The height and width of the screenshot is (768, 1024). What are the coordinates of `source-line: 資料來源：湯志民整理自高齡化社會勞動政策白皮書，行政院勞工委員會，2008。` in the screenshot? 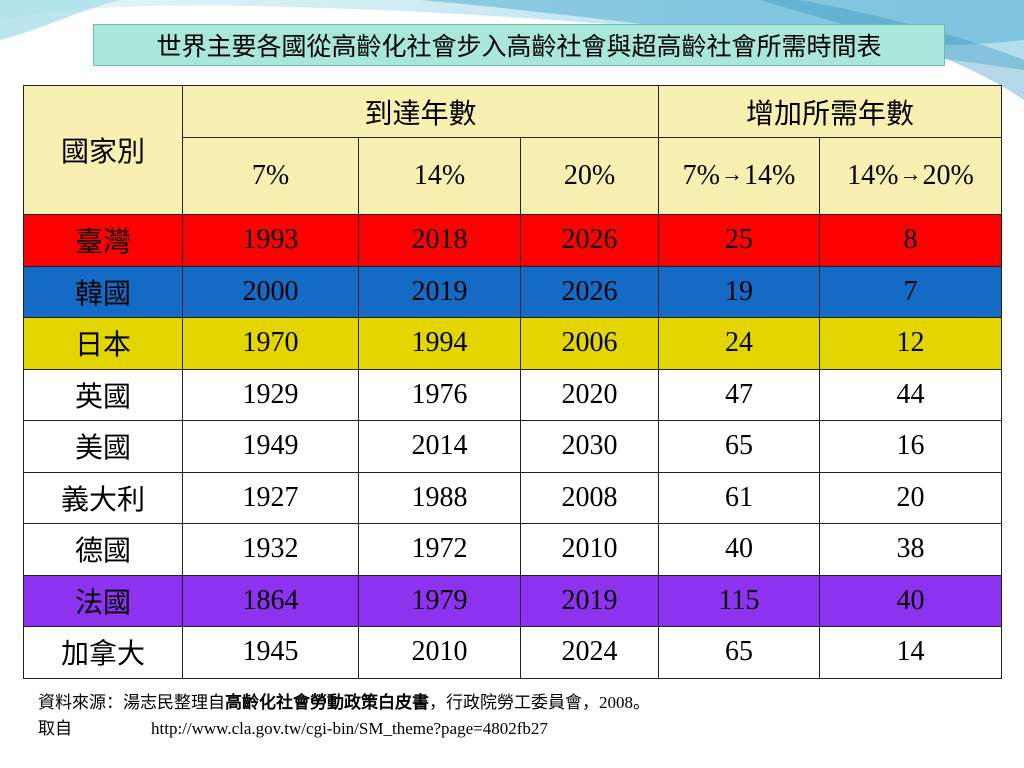 It's located at (344, 703).